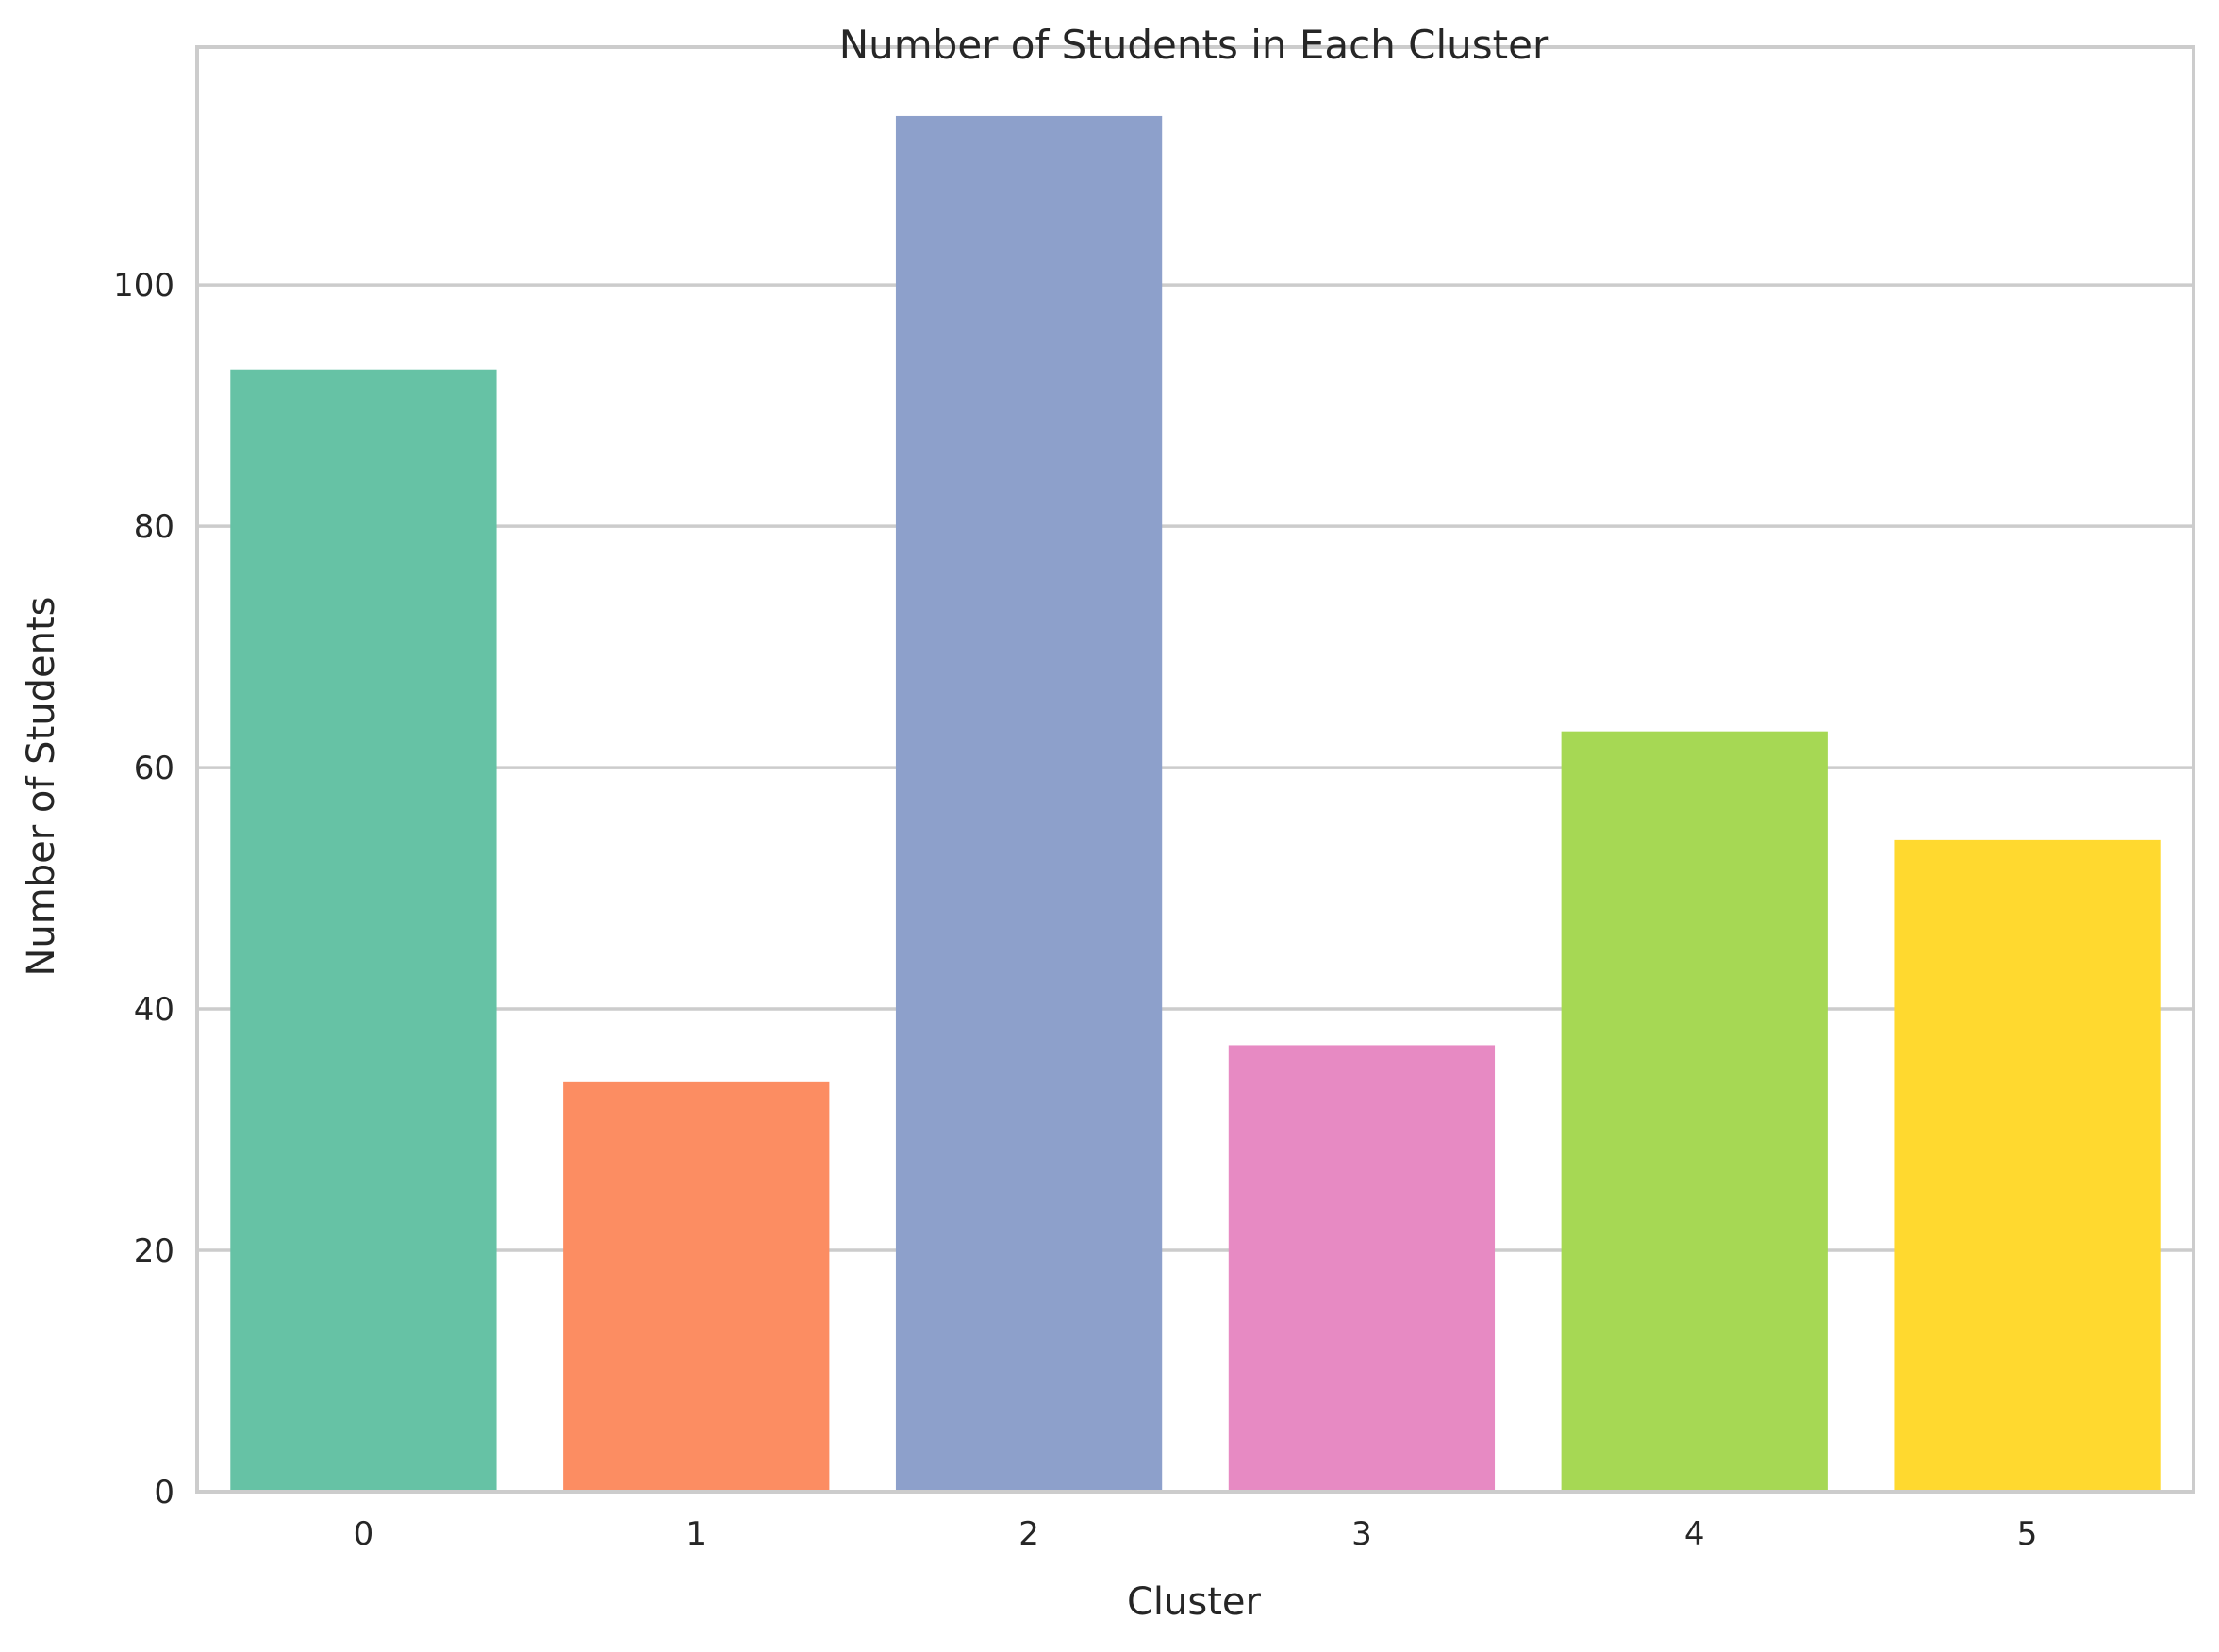 The image size is (2219, 1652). Describe the element at coordinates (154, 1251) in the screenshot. I see `y-tick-label: 20` at that location.